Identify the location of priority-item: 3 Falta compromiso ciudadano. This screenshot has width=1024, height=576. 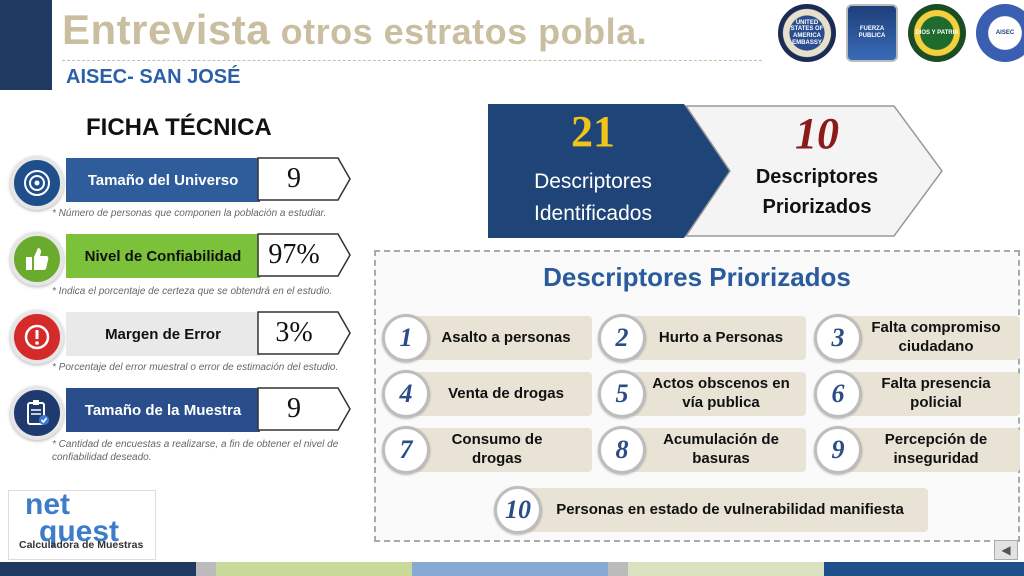
(917, 338).